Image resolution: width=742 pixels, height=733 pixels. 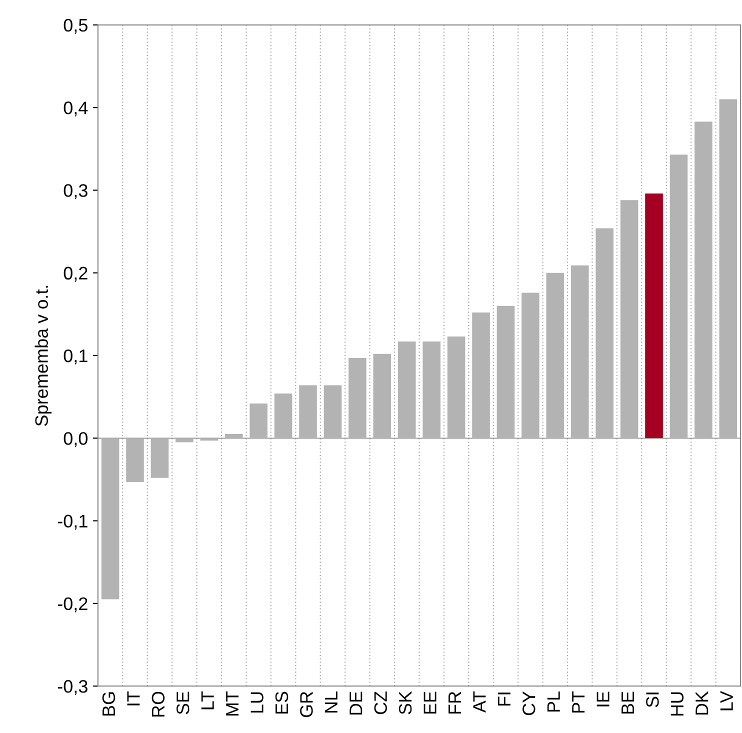 I want to click on x-tick-label: HU, so click(x=677, y=704).